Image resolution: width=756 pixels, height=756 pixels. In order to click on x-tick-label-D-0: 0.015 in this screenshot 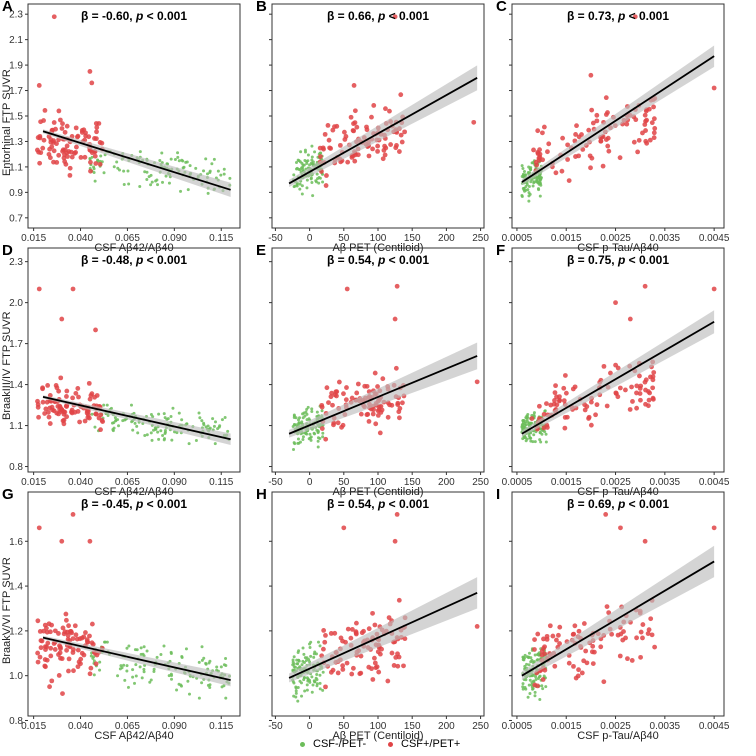, I will do `click(33, 482)`.